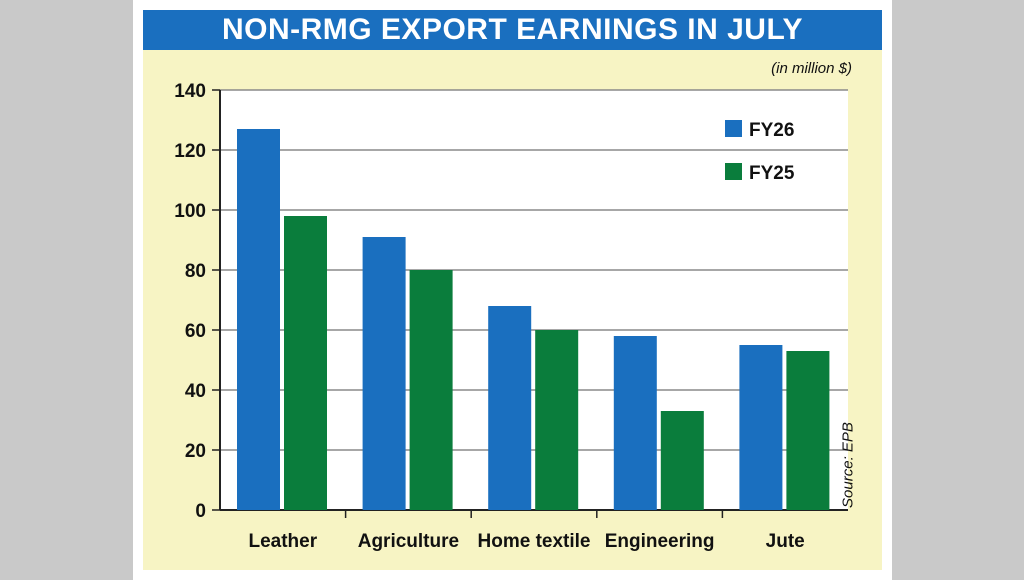 The width and height of the screenshot is (1024, 580). Describe the element at coordinates (190, 151) in the screenshot. I see `y-tick-label: 120` at that location.